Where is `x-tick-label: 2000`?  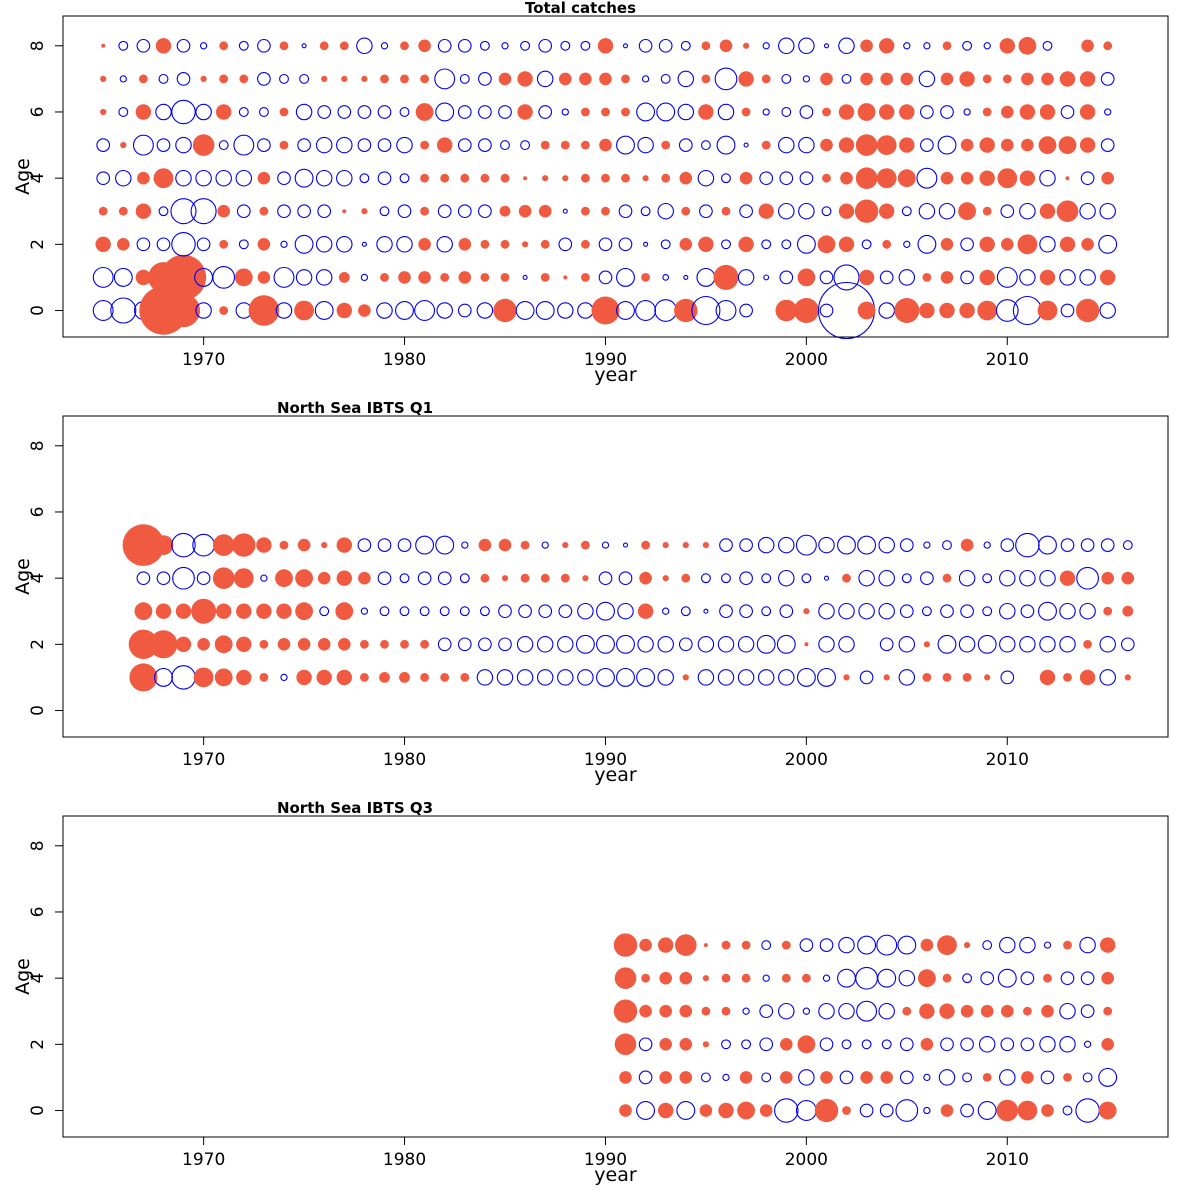 x-tick-label: 2000 is located at coordinates (806, 1160).